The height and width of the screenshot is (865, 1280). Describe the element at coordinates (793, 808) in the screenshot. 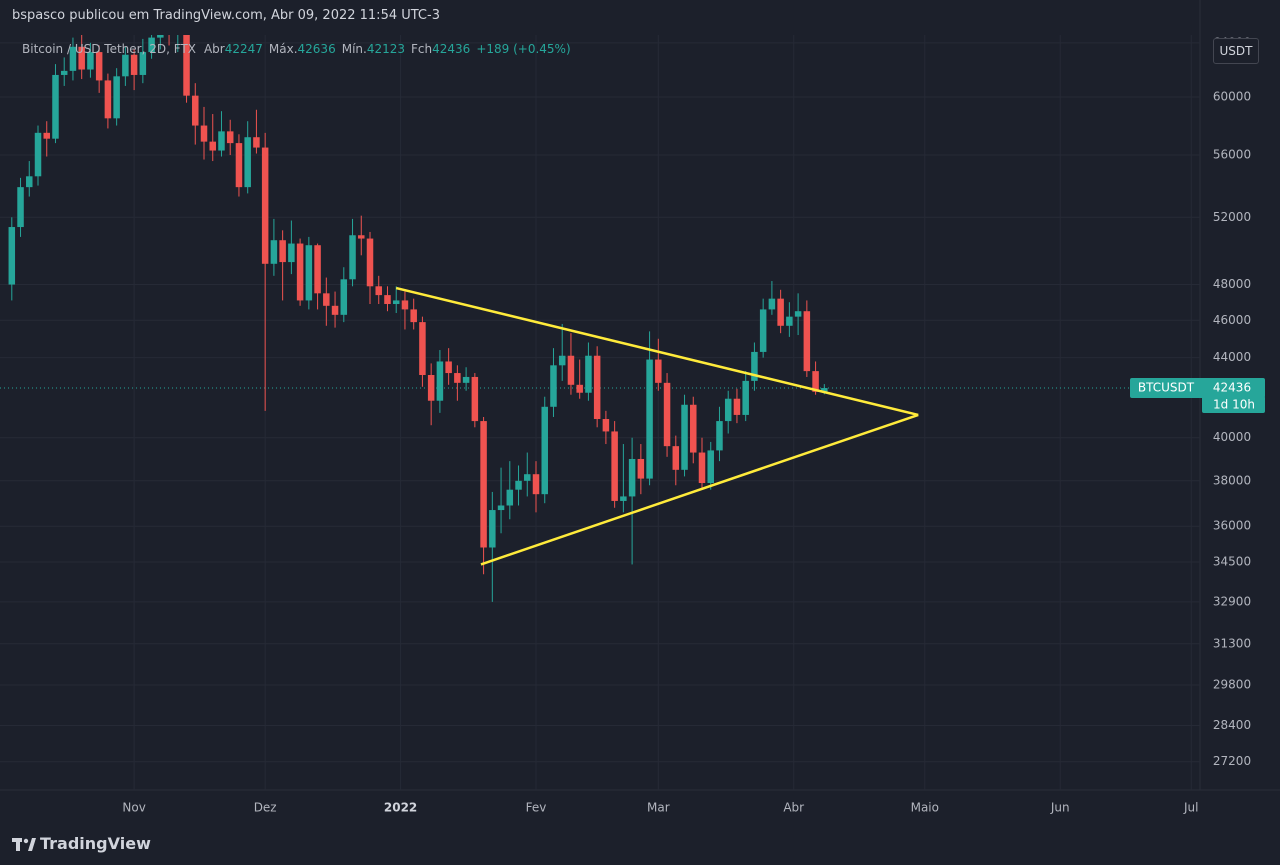

I see `x-tick-label: Abr` at that location.